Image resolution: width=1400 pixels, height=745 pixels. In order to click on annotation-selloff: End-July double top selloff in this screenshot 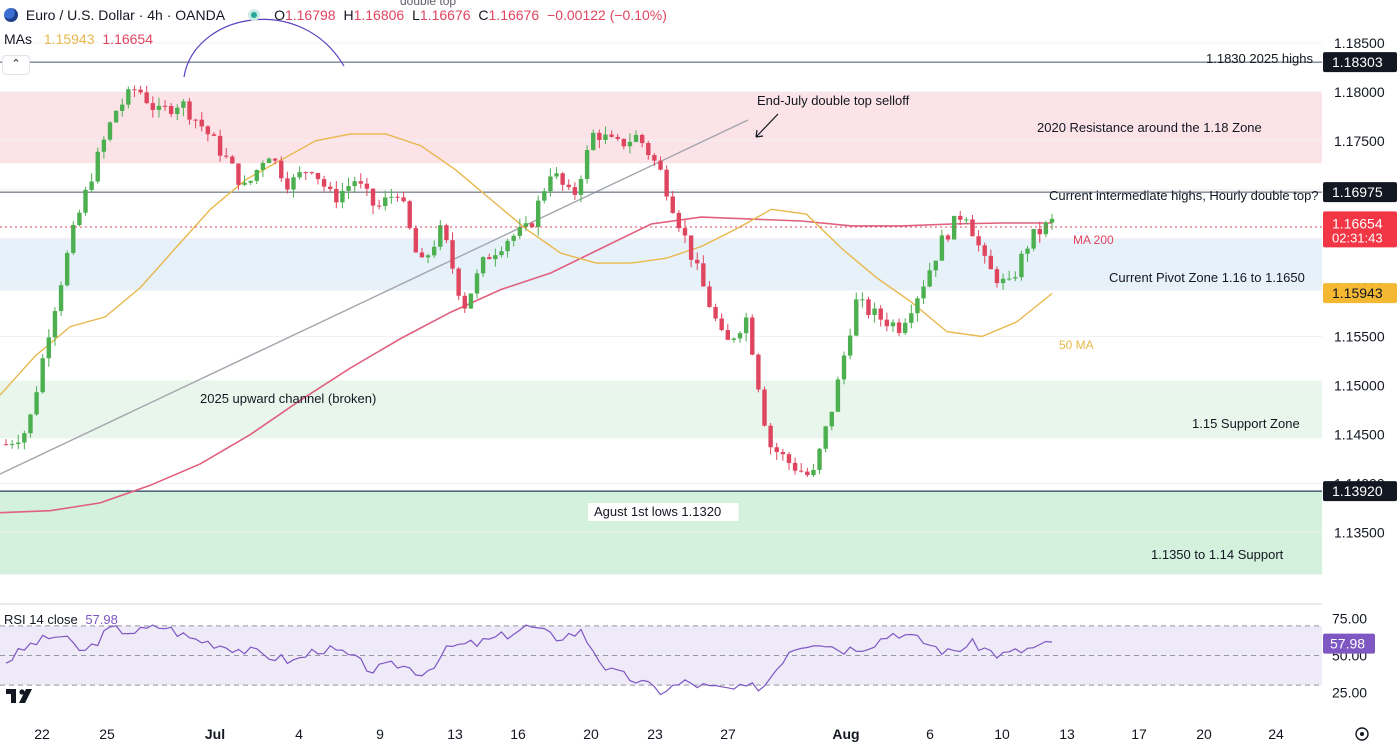, I will do `click(833, 100)`.